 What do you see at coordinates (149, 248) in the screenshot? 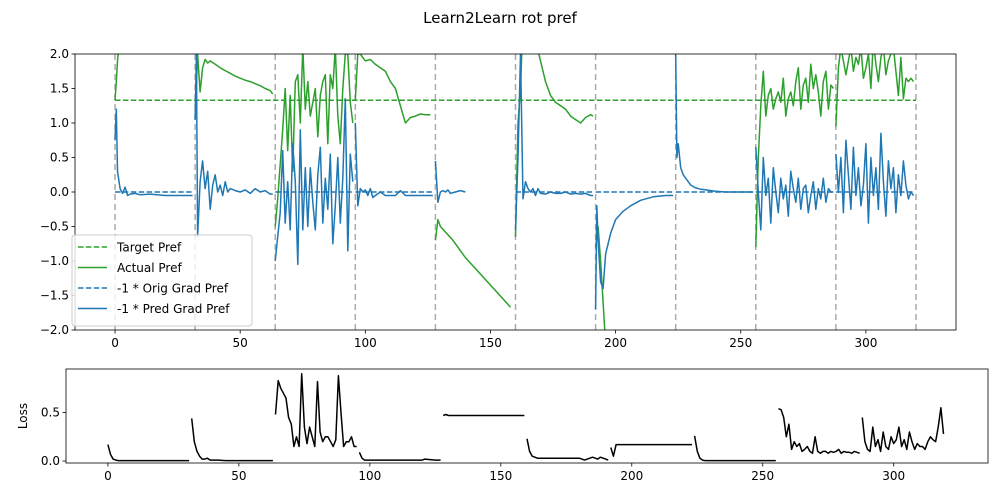
I see `legend-target-pref-label: Target Pref` at bounding box center [149, 248].